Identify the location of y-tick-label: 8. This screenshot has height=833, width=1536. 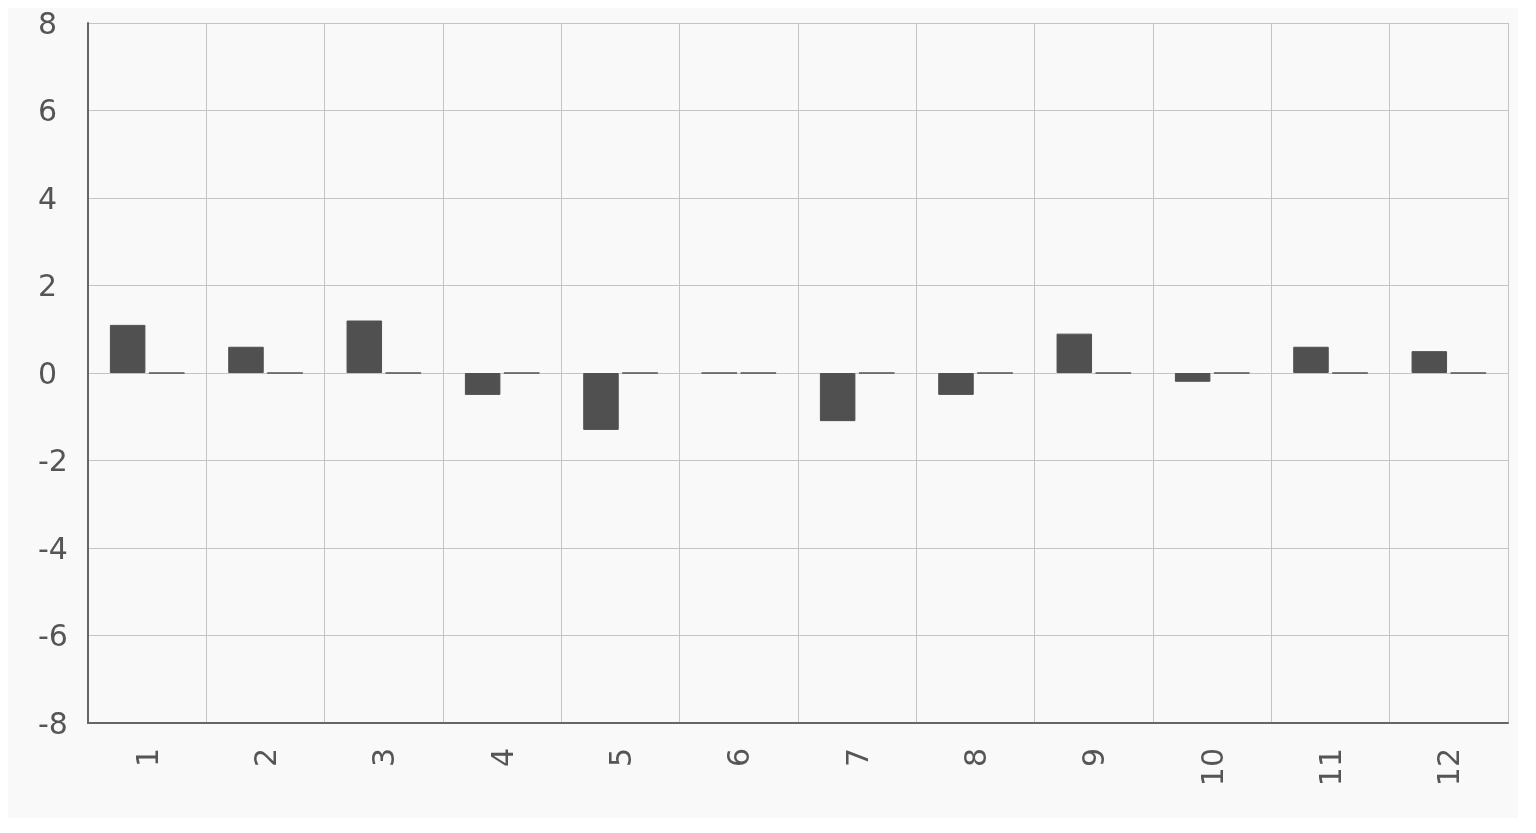
(48, 23).